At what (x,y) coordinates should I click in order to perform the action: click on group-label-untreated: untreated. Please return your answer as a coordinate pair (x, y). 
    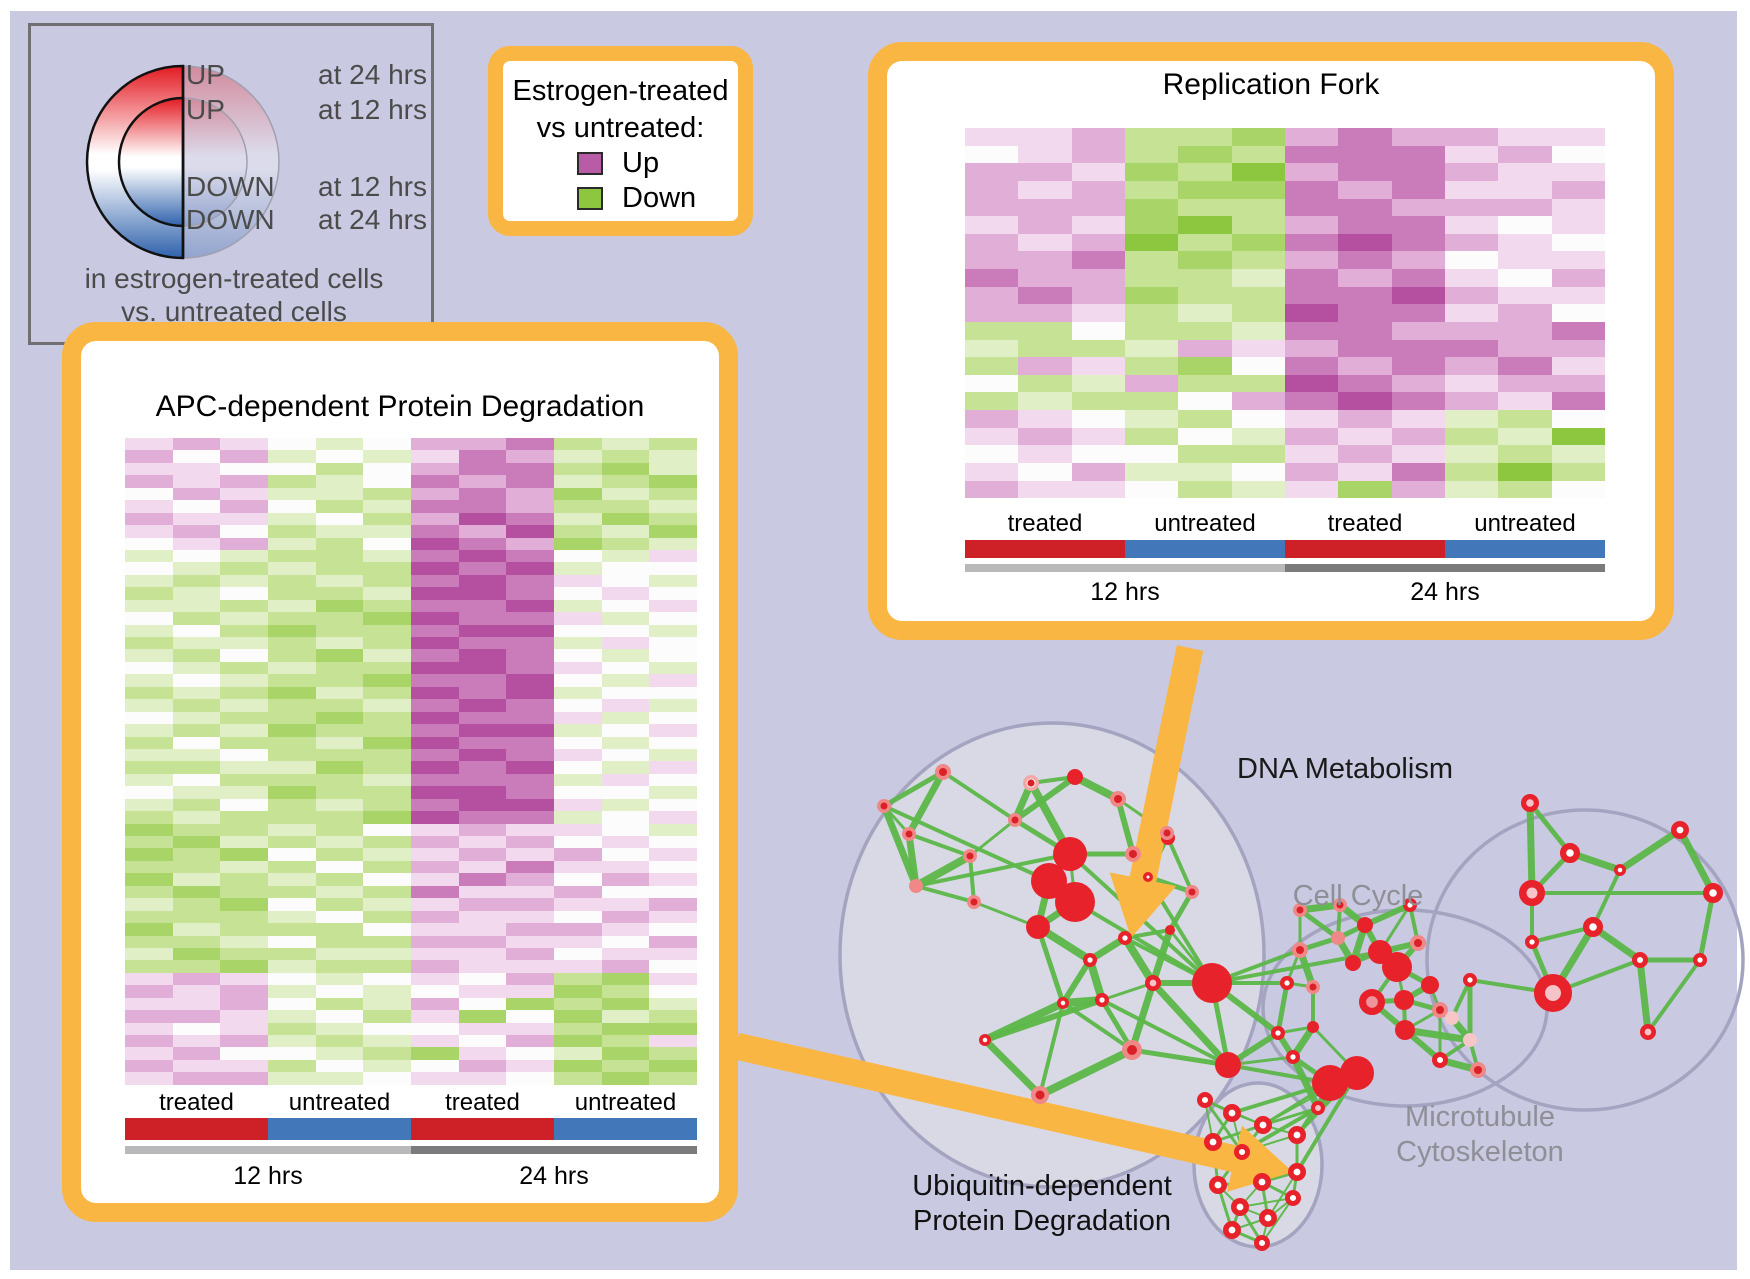
    Looking at the image, I should click on (339, 1102).